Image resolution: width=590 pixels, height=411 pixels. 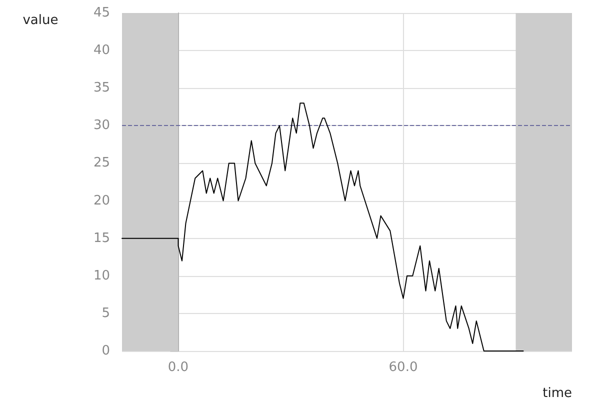 I want to click on x-tick-label: 0.0, so click(x=178, y=367).